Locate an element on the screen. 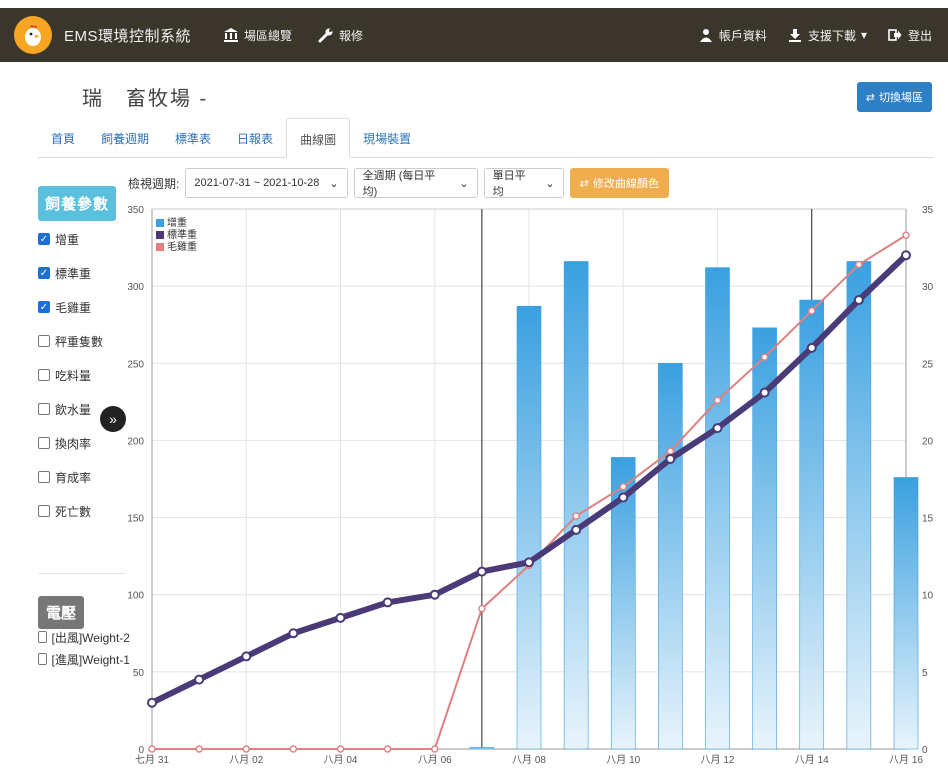  y-left-tick-label: 100 is located at coordinates (135, 596).